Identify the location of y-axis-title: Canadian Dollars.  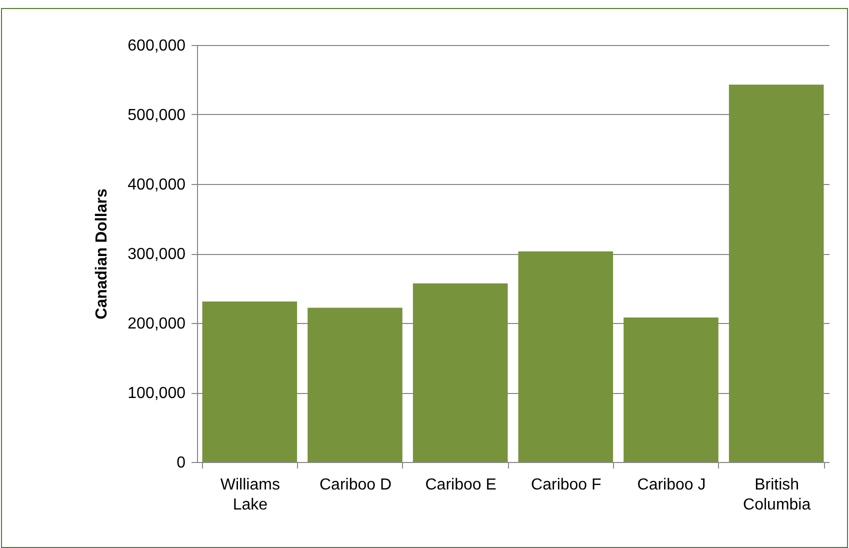
(102, 254).